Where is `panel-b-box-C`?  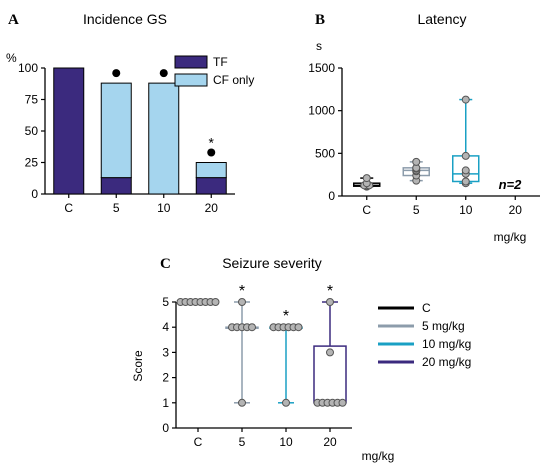 panel-b-box-C is located at coordinates (367, 182).